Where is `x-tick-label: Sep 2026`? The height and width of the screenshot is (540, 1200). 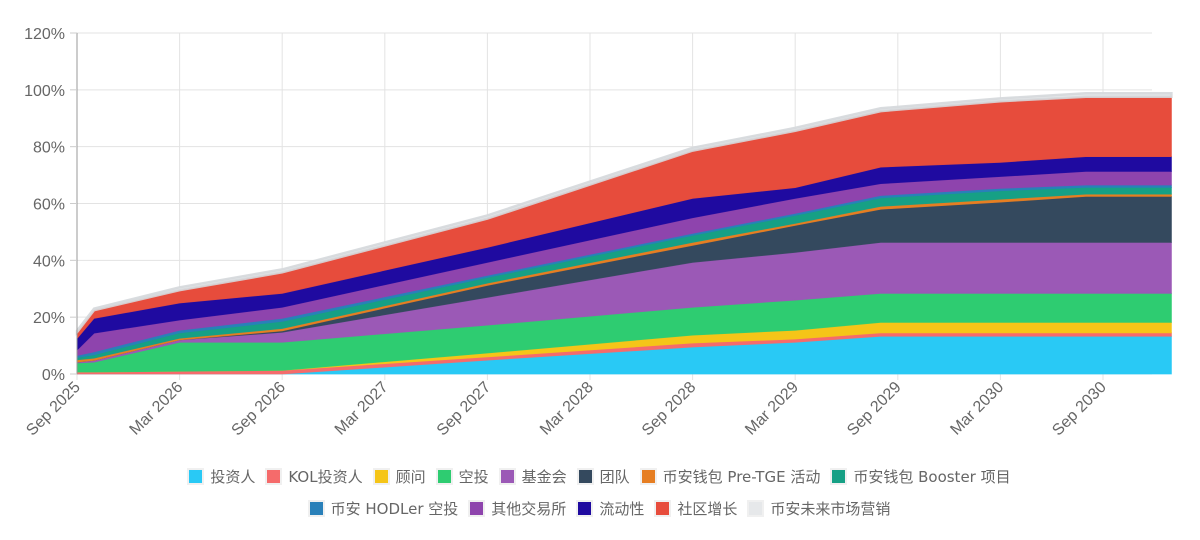 x-tick-label: Sep 2026 is located at coordinates (259, 409).